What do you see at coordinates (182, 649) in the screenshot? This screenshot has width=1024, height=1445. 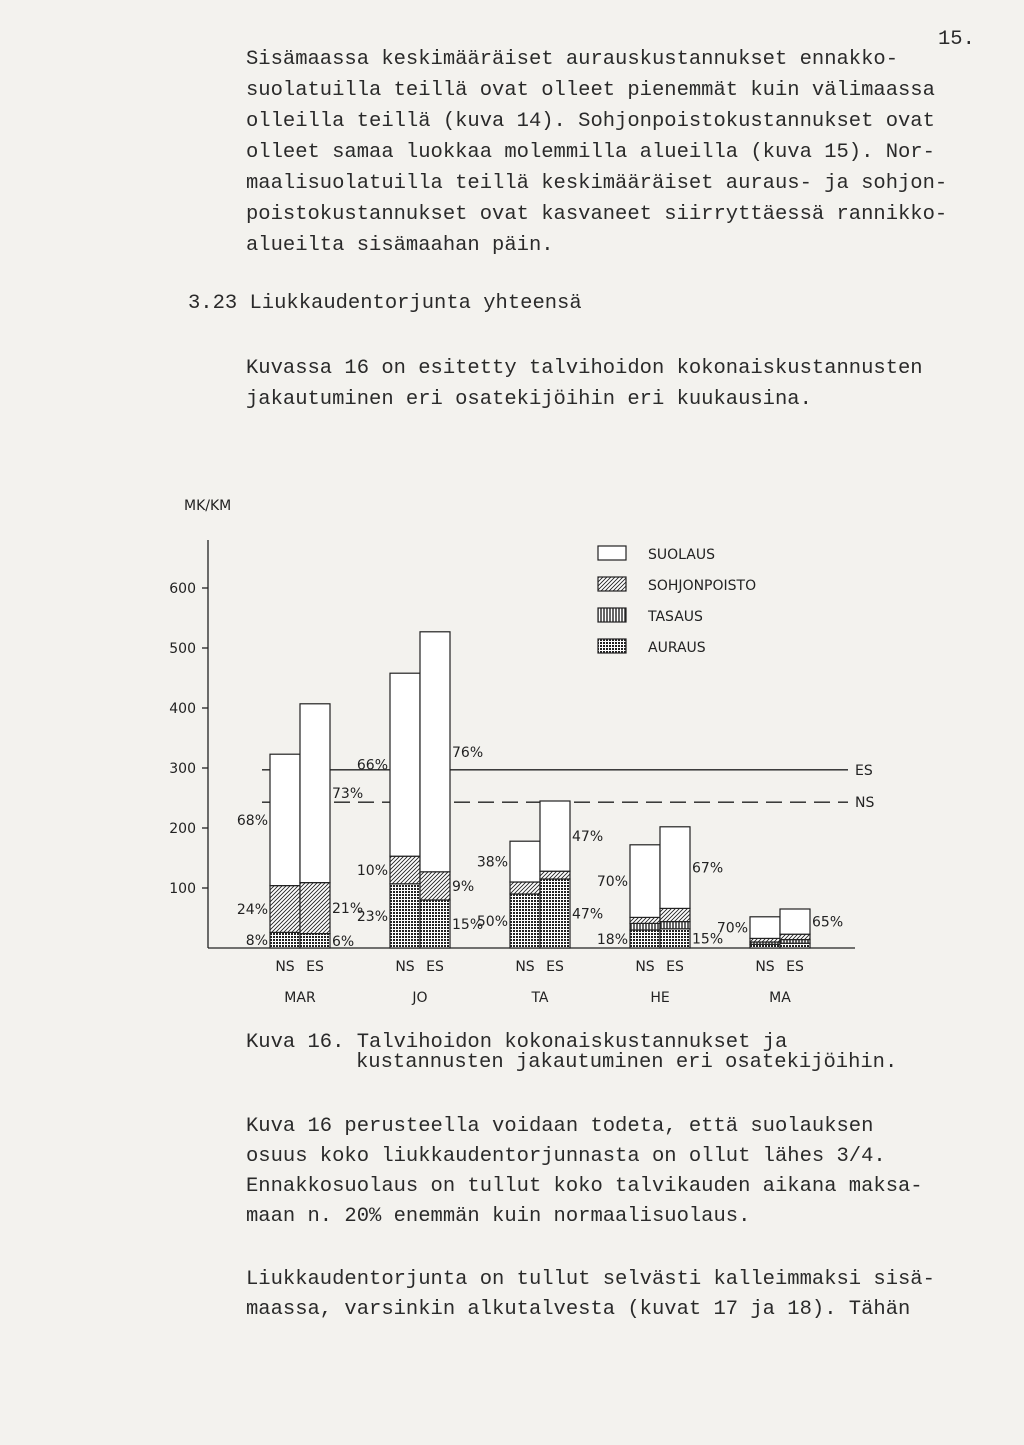 I see `y-tick-label: 500` at bounding box center [182, 649].